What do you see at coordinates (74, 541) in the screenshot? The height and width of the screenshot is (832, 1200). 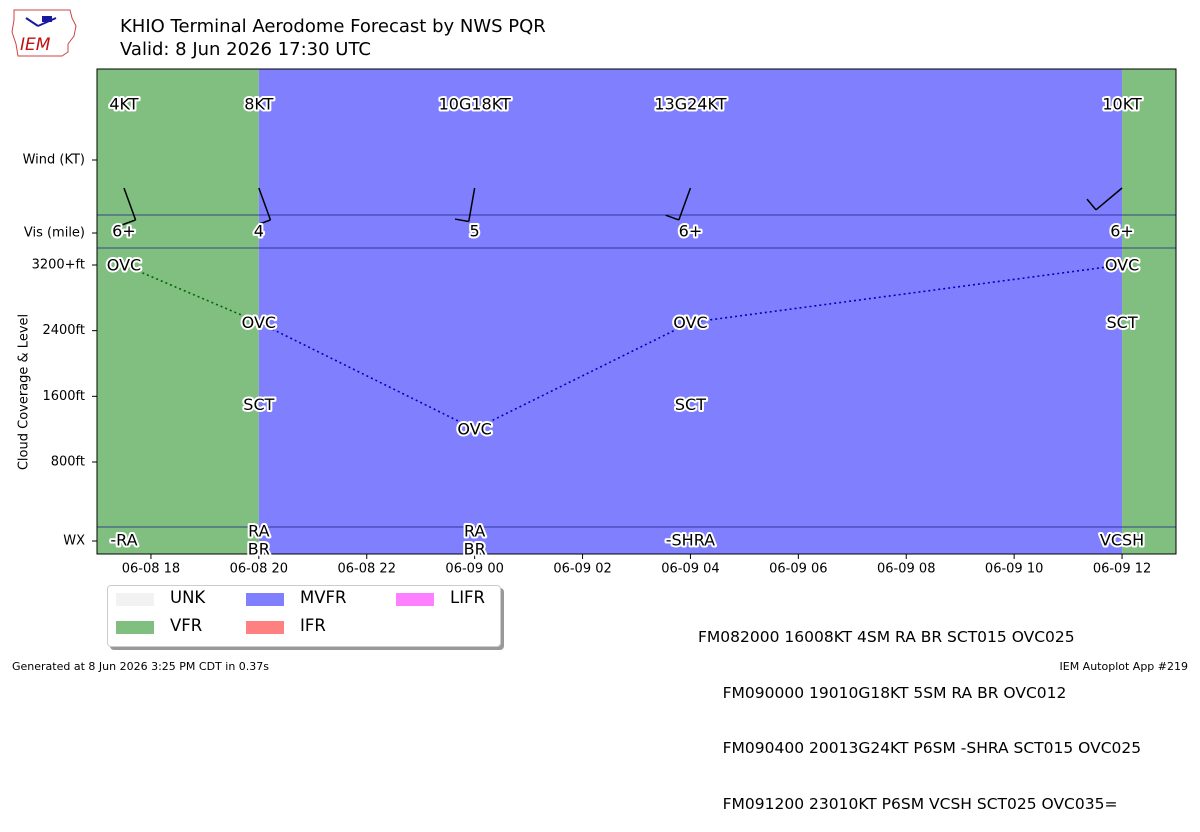 I see `wx-row-label: WX` at bounding box center [74, 541].